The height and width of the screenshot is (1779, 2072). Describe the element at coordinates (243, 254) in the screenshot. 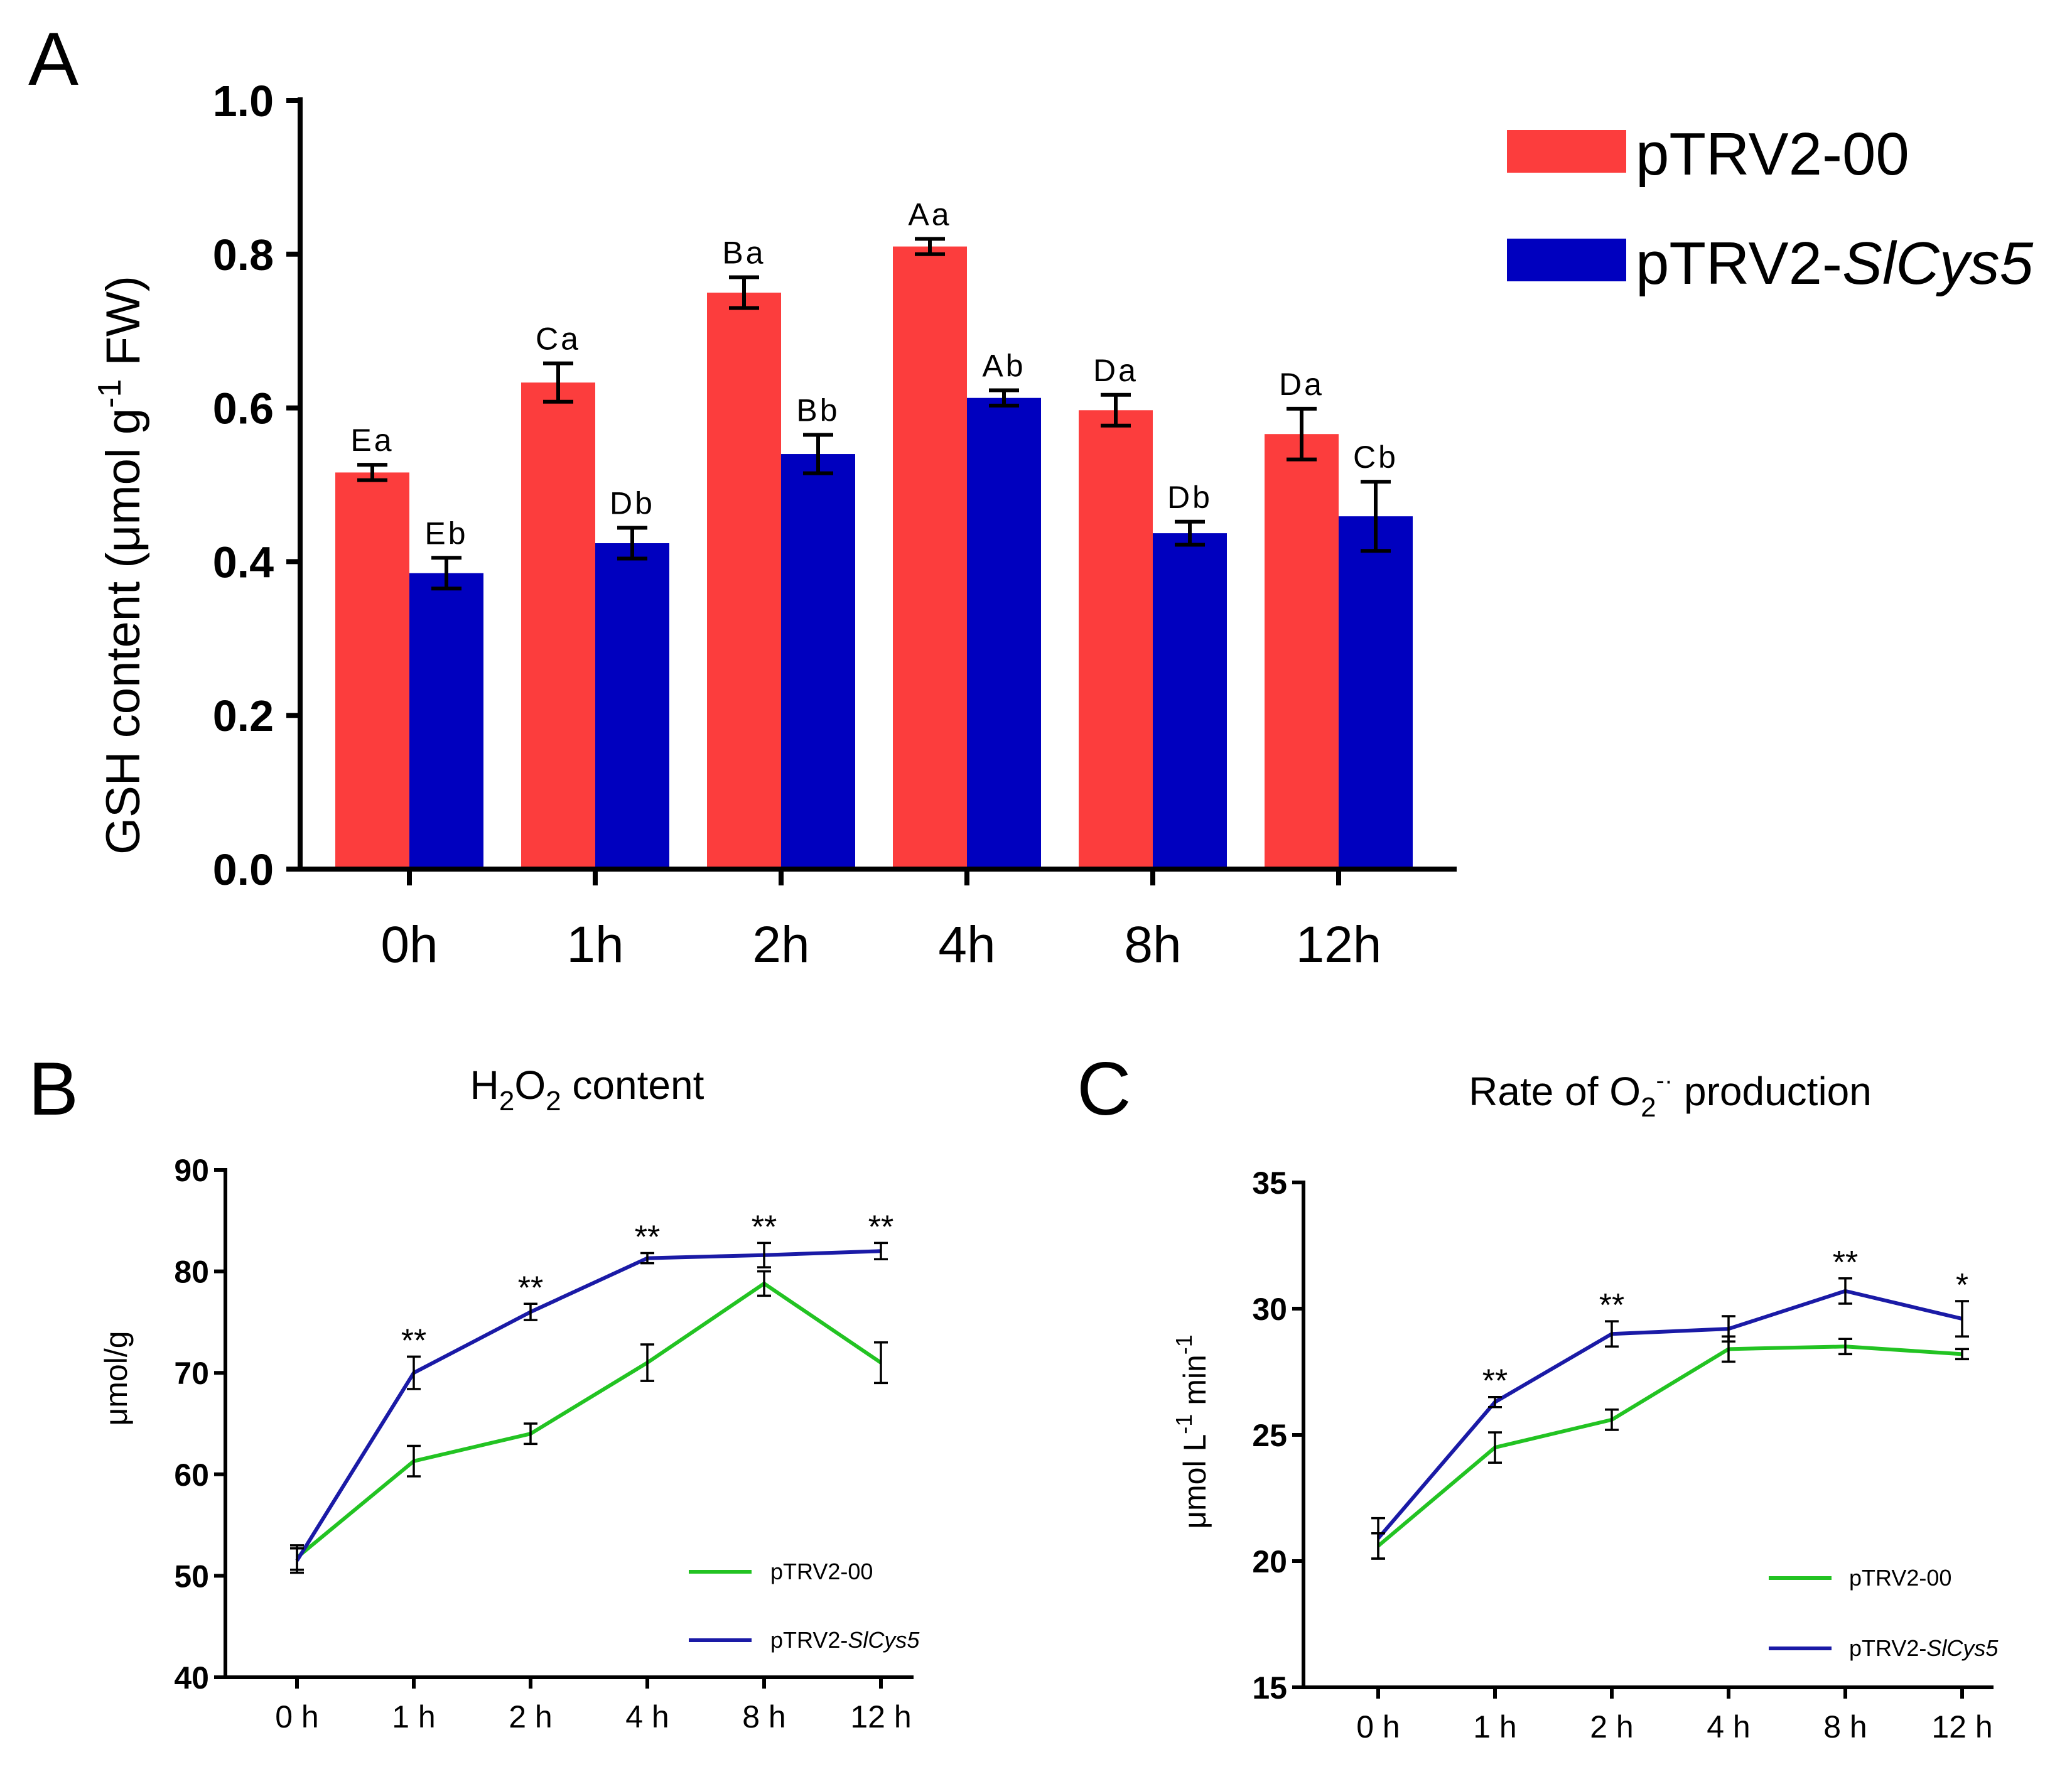

I see `a-y-tick-label: 0.8` at that location.